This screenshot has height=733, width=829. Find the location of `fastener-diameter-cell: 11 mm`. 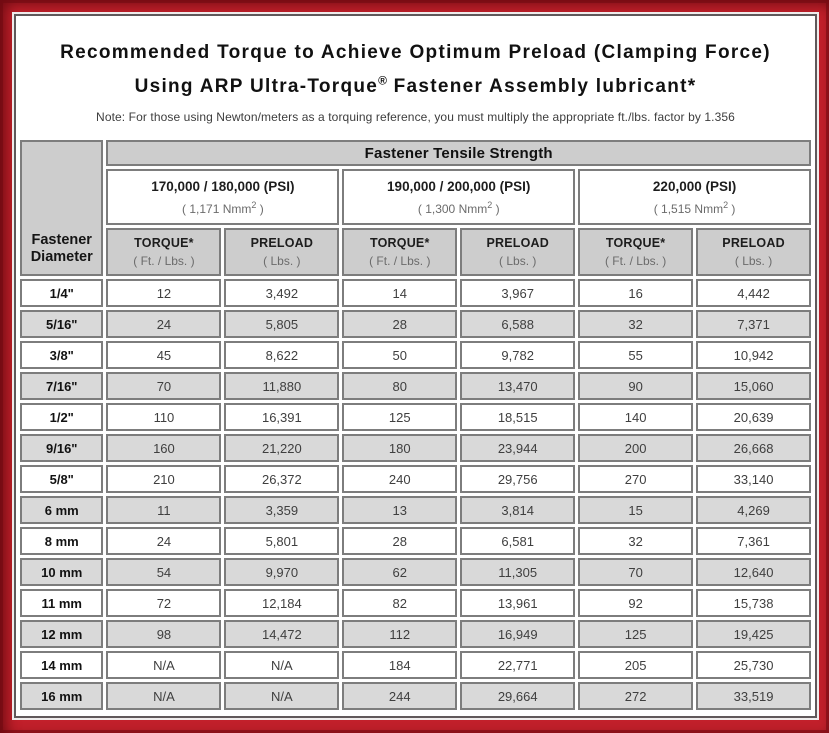

fastener-diameter-cell: 11 mm is located at coordinates (62, 603).